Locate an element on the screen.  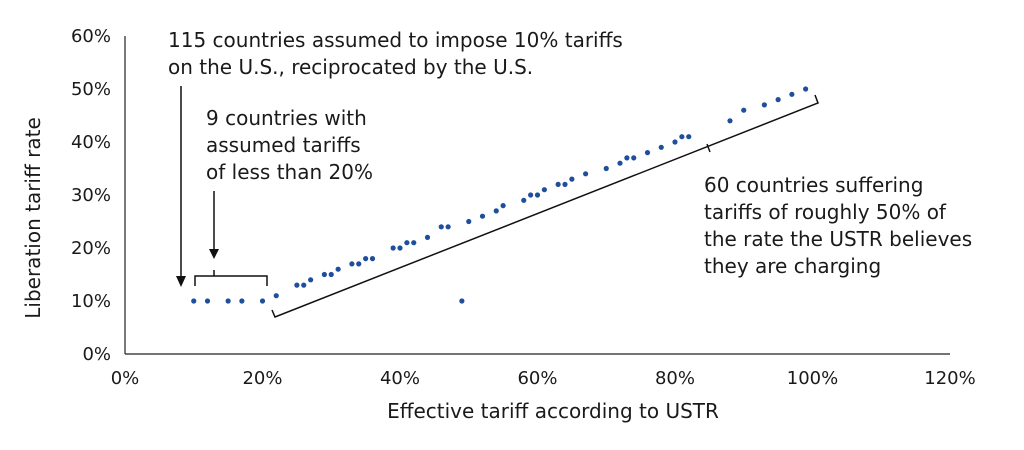
x-tick-label: 0% is located at coordinates (125, 378).